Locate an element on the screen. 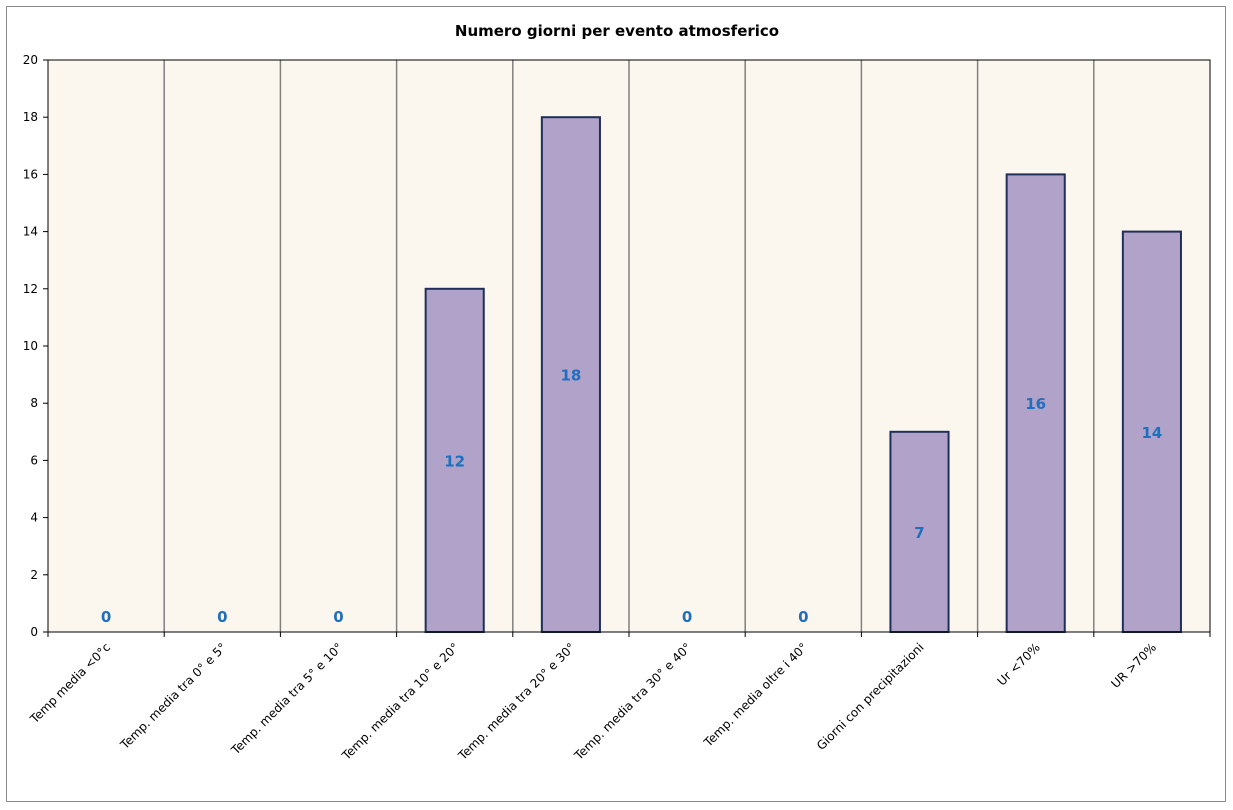 The height and width of the screenshot is (810, 1233). x-tick-label: Temp media <0°c is located at coordinates (70, 683).